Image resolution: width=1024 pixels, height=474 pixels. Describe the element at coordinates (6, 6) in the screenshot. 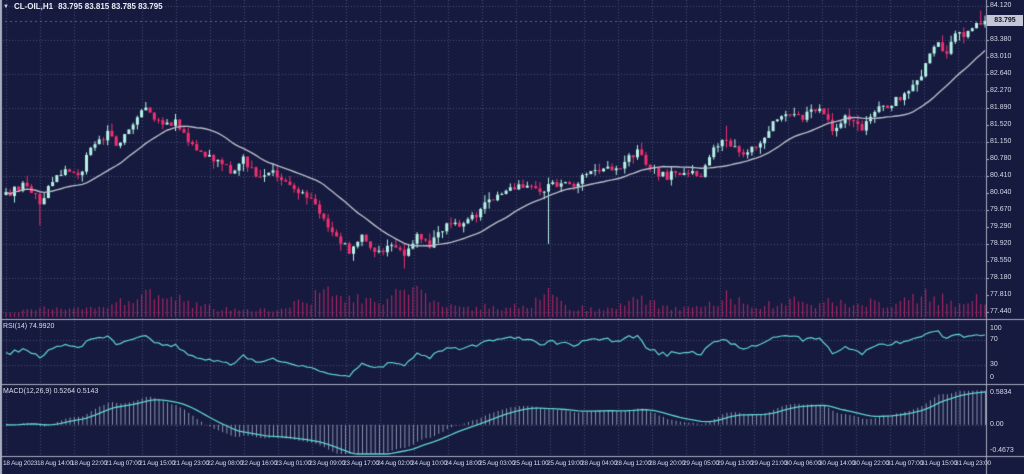

I see `chart-dropdown-icon: ▼` at that location.